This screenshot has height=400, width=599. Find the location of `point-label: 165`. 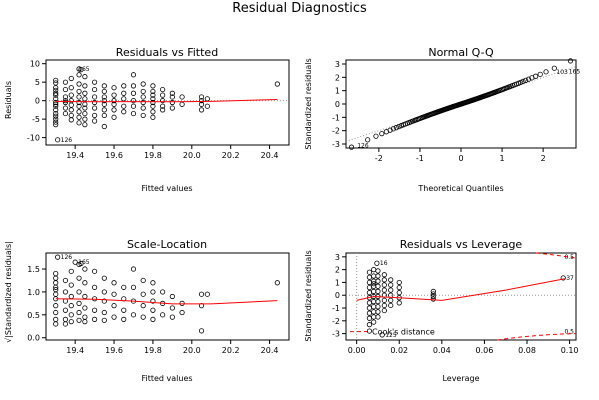

point-label: 165 is located at coordinates (575, 71).